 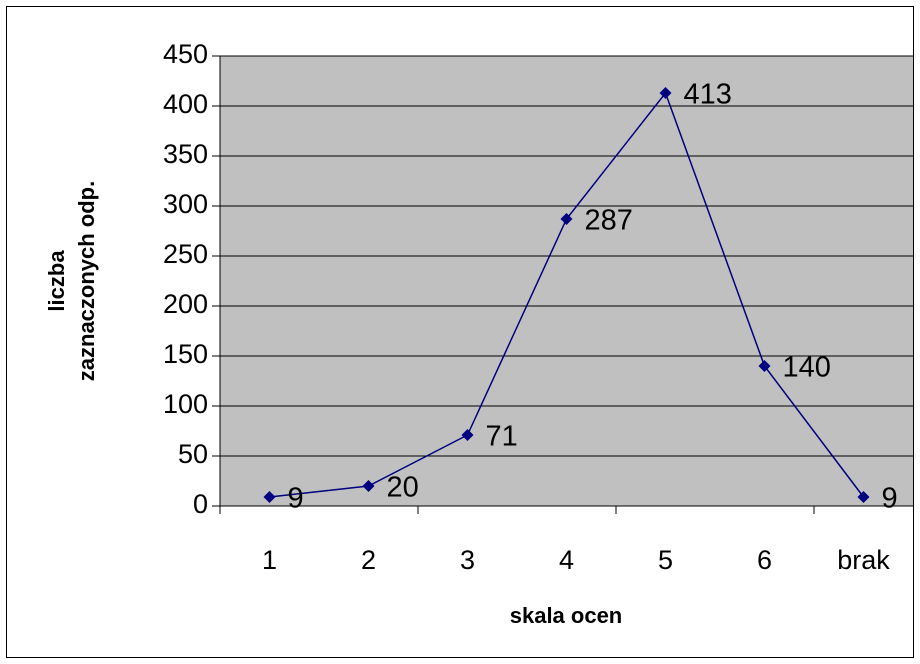 What do you see at coordinates (566, 615) in the screenshot?
I see `x-axis-title: skala ocen` at bounding box center [566, 615].